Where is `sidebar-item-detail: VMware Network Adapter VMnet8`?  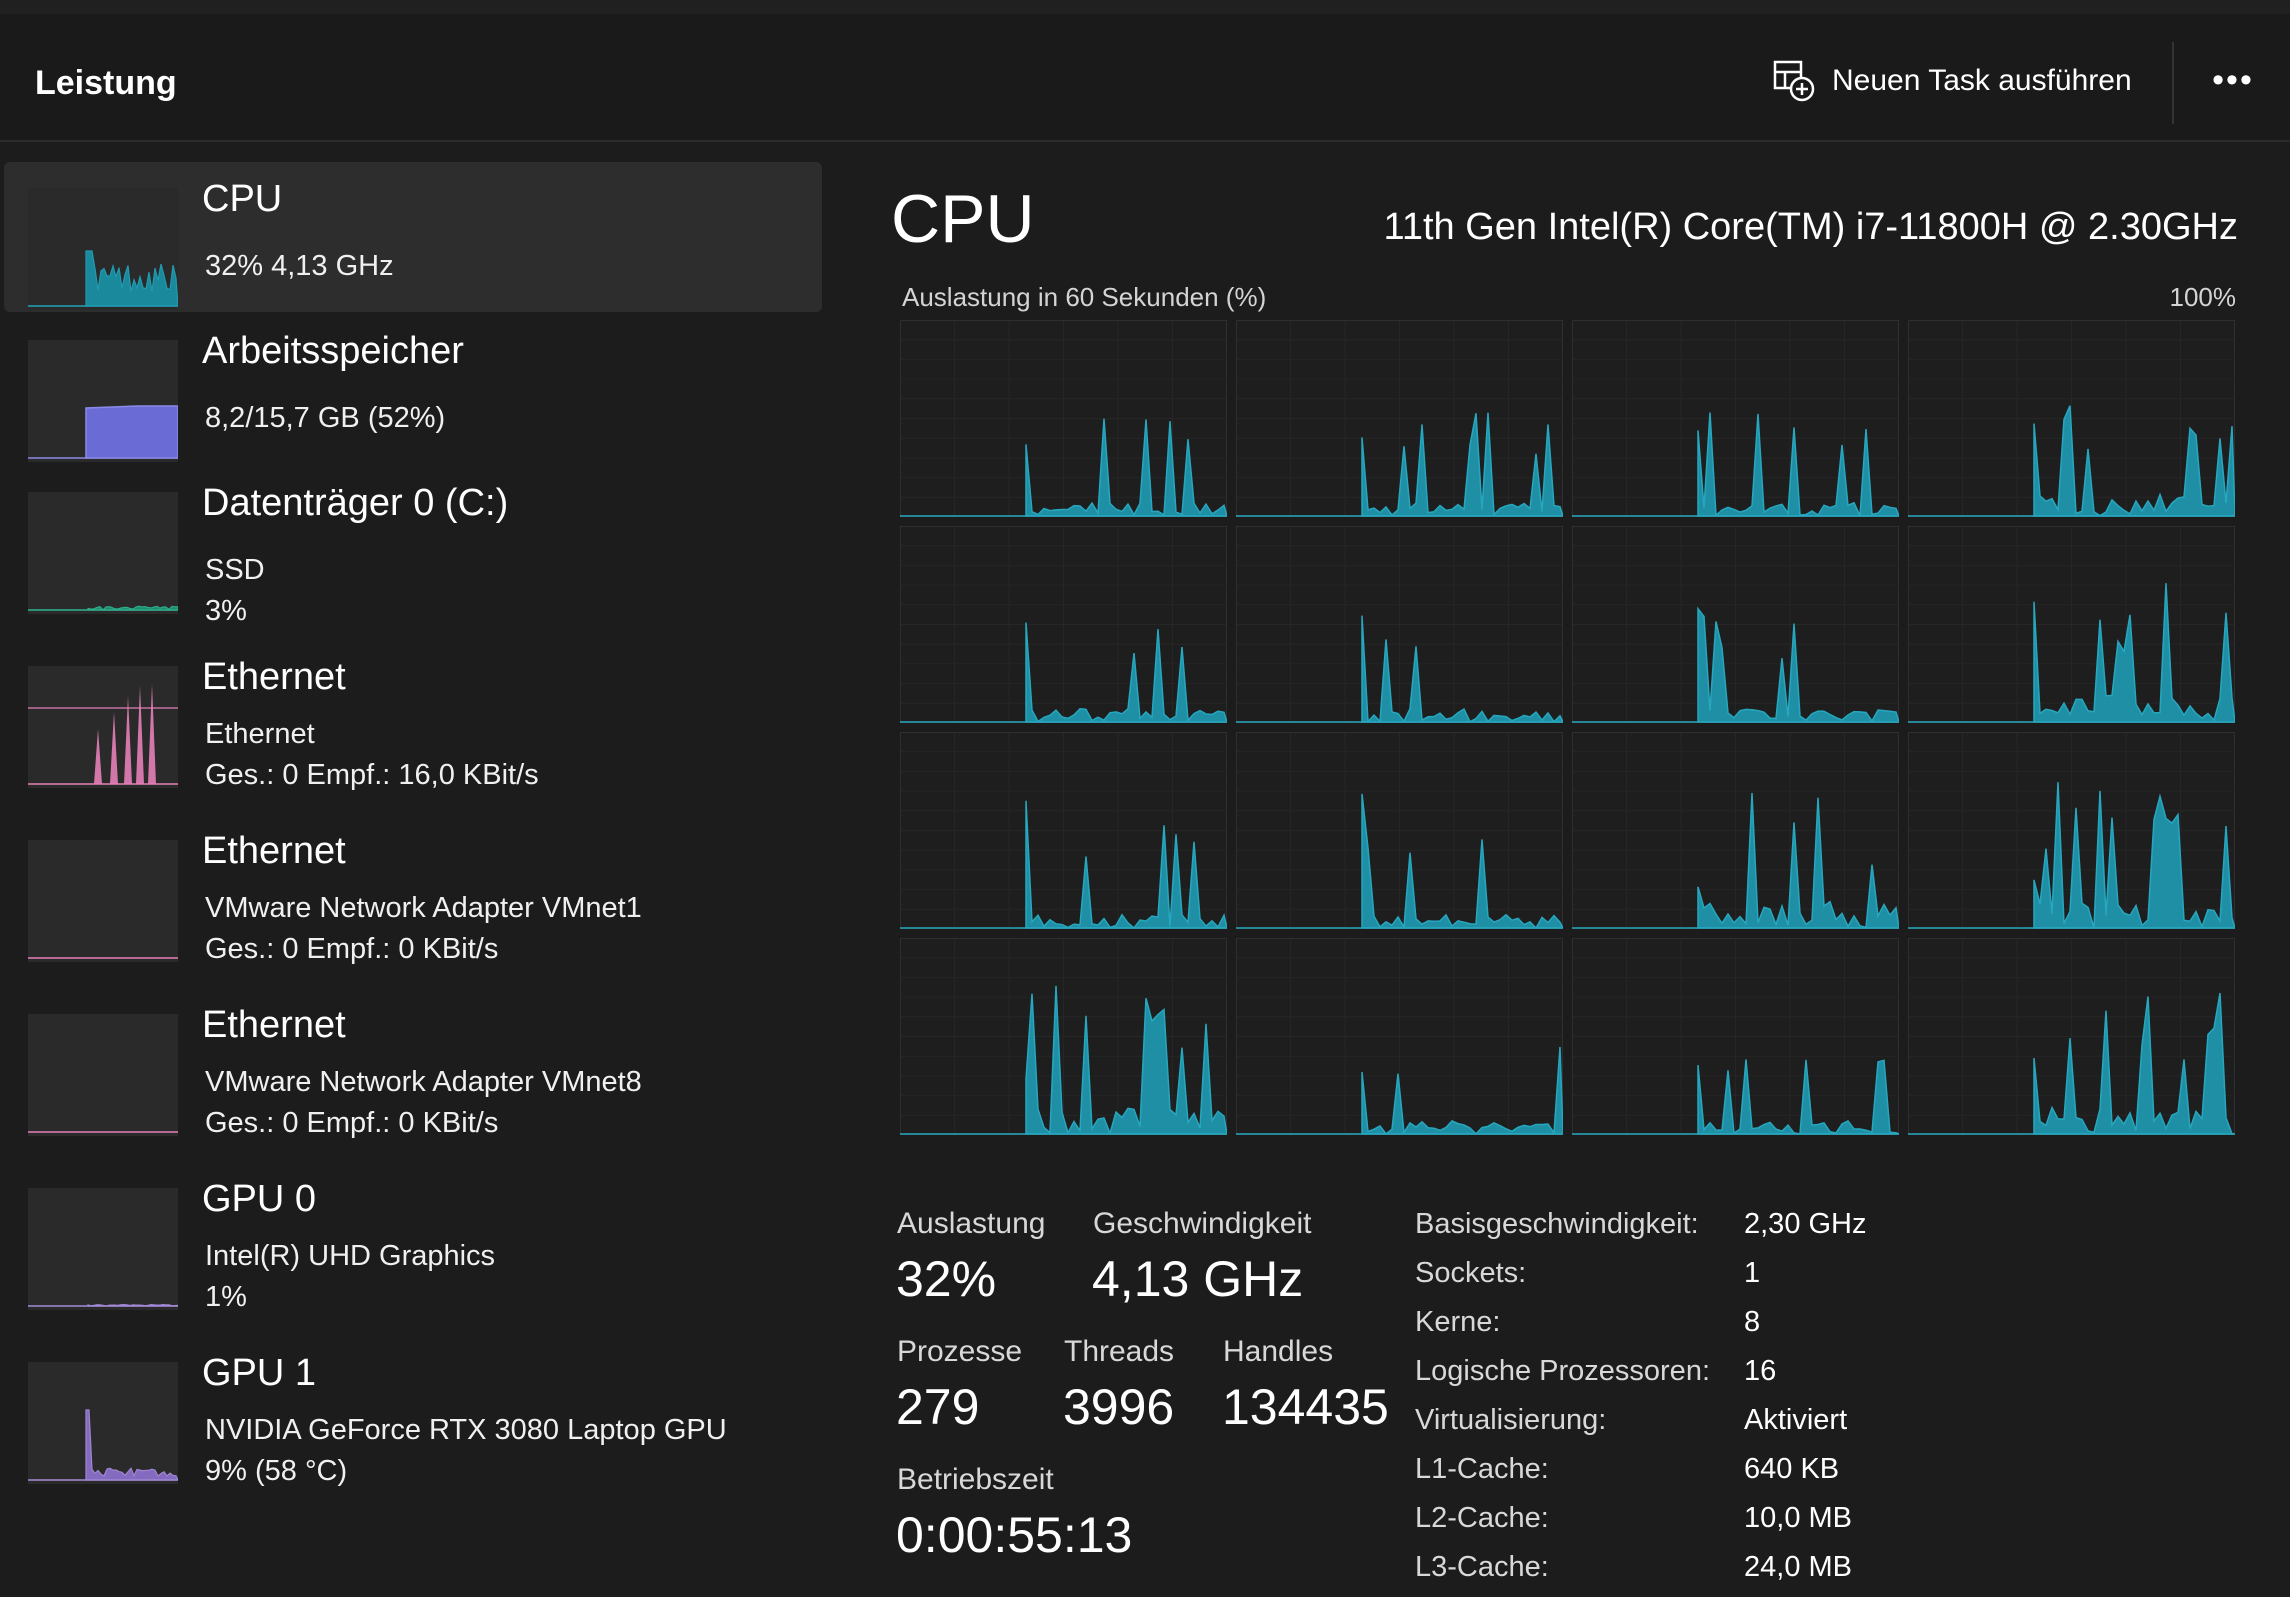 sidebar-item-detail: VMware Network Adapter VMnet8 is located at coordinates (423, 1082).